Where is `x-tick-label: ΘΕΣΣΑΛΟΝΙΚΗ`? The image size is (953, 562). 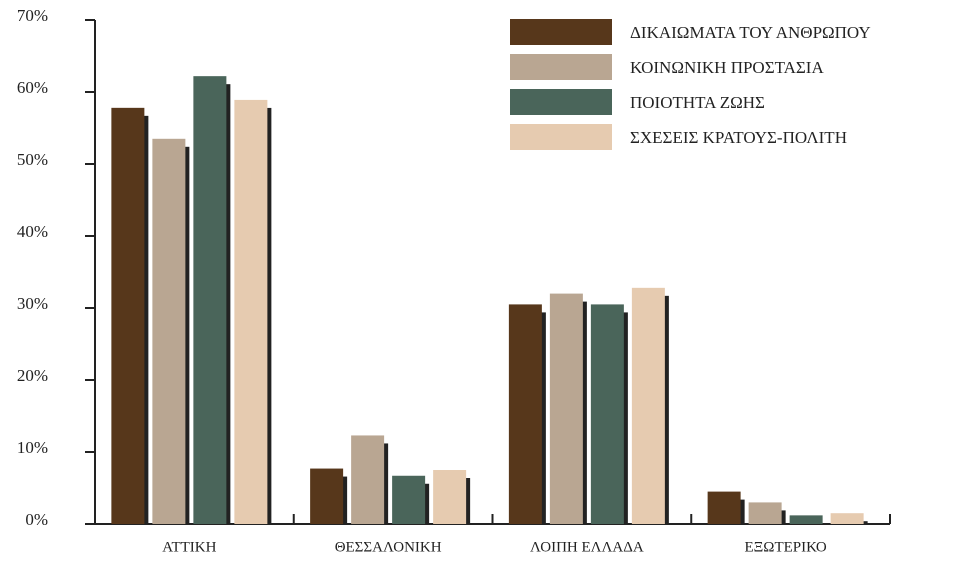 x-tick-label: ΘΕΣΣΑΛΟΝΙΚΗ is located at coordinates (388, 547).